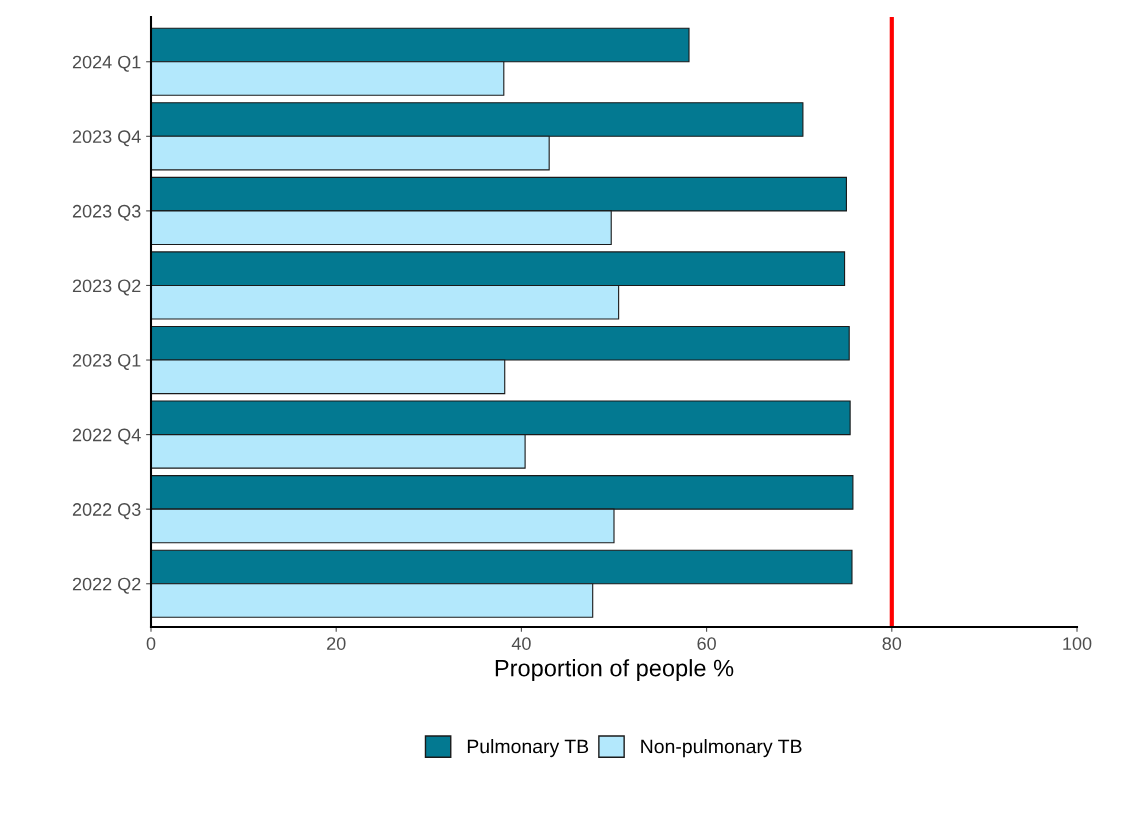 The image size is (1139, 816). I want to click on y-tick-label: 2022 Q4, so click(106, 436).